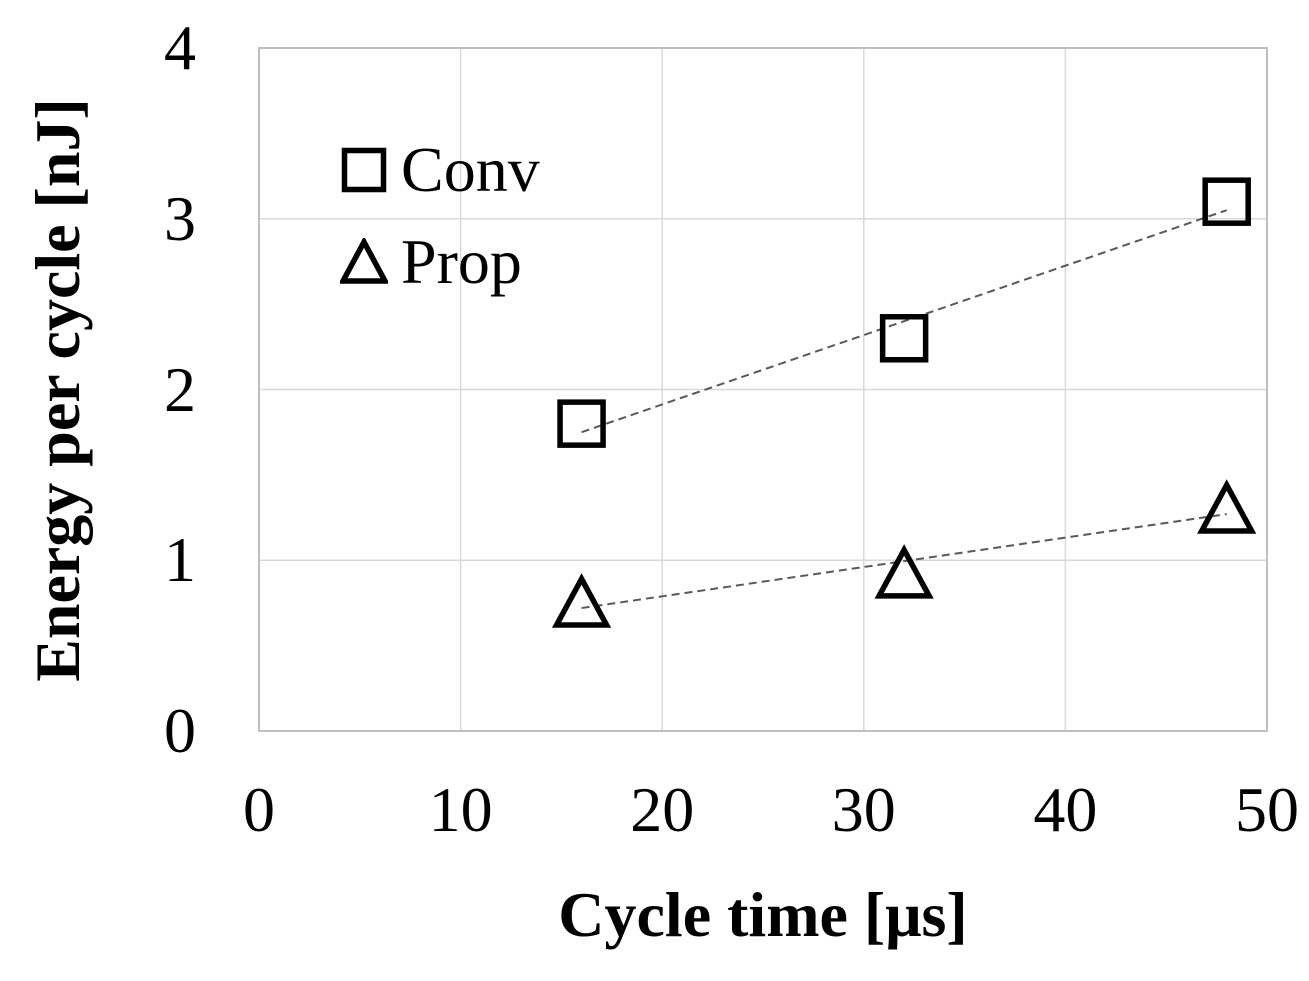 Image resolution: width=1309 pixels, height=981 pixels. I want to click on x-tick-label: 10, so click(460, 809).